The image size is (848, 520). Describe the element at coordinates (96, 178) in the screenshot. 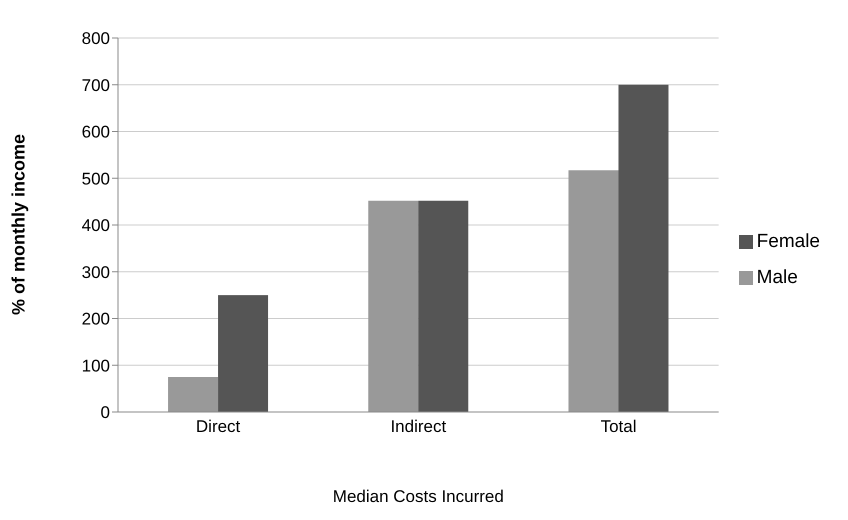

I see `y-tick-label: 500` at that location.